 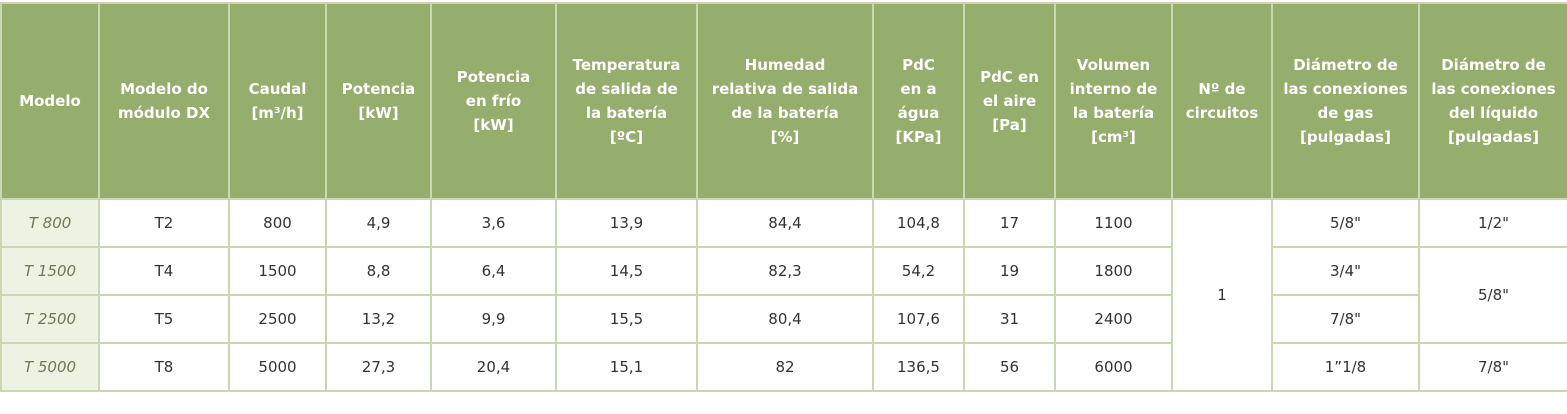 I want to click on data-cell: 104,8, so click(x=918, y=223).